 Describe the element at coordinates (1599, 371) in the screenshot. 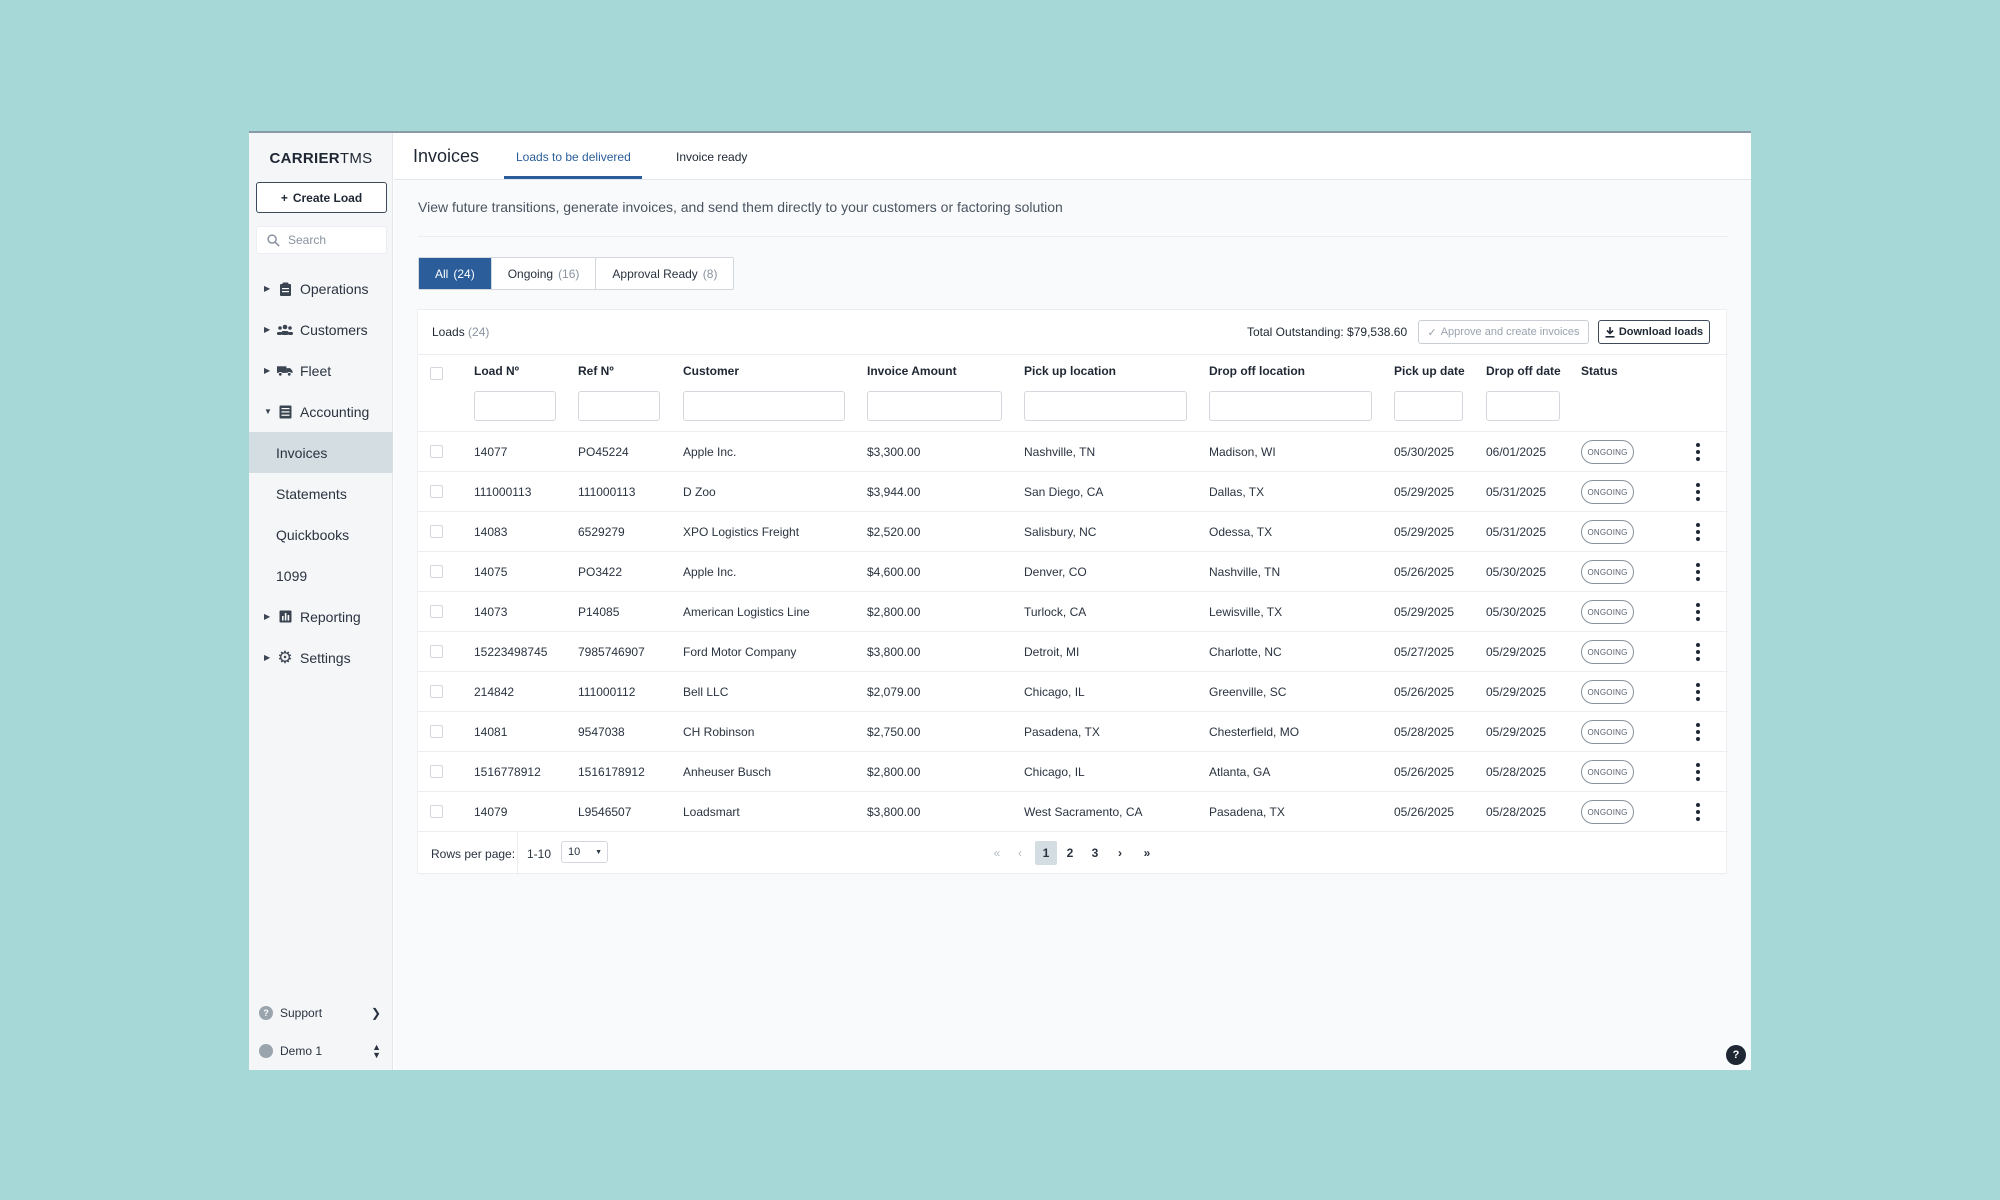

I see `column-header: Status` at that location.